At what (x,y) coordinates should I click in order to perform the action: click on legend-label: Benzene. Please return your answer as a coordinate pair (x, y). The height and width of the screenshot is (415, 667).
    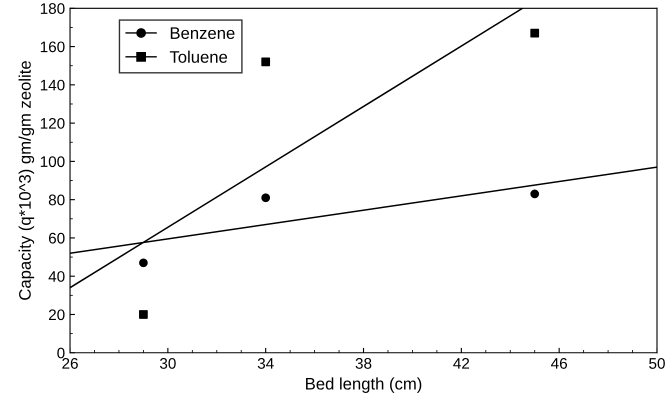
    Looking at the image, I should click on (202, 33).